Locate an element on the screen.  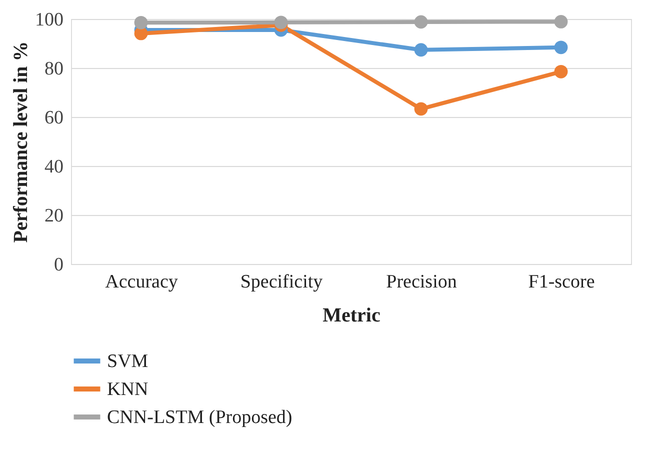
y-tick-label: 60 is located at coordinates (54, 118).